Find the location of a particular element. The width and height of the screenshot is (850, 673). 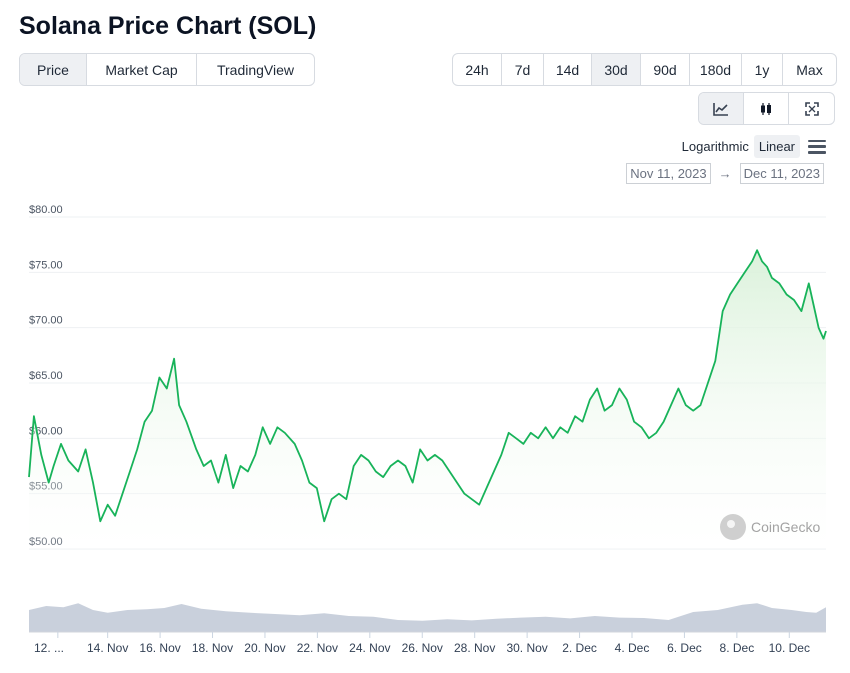

y-tick-label: $70.00 is located at coordinates (46, 321).